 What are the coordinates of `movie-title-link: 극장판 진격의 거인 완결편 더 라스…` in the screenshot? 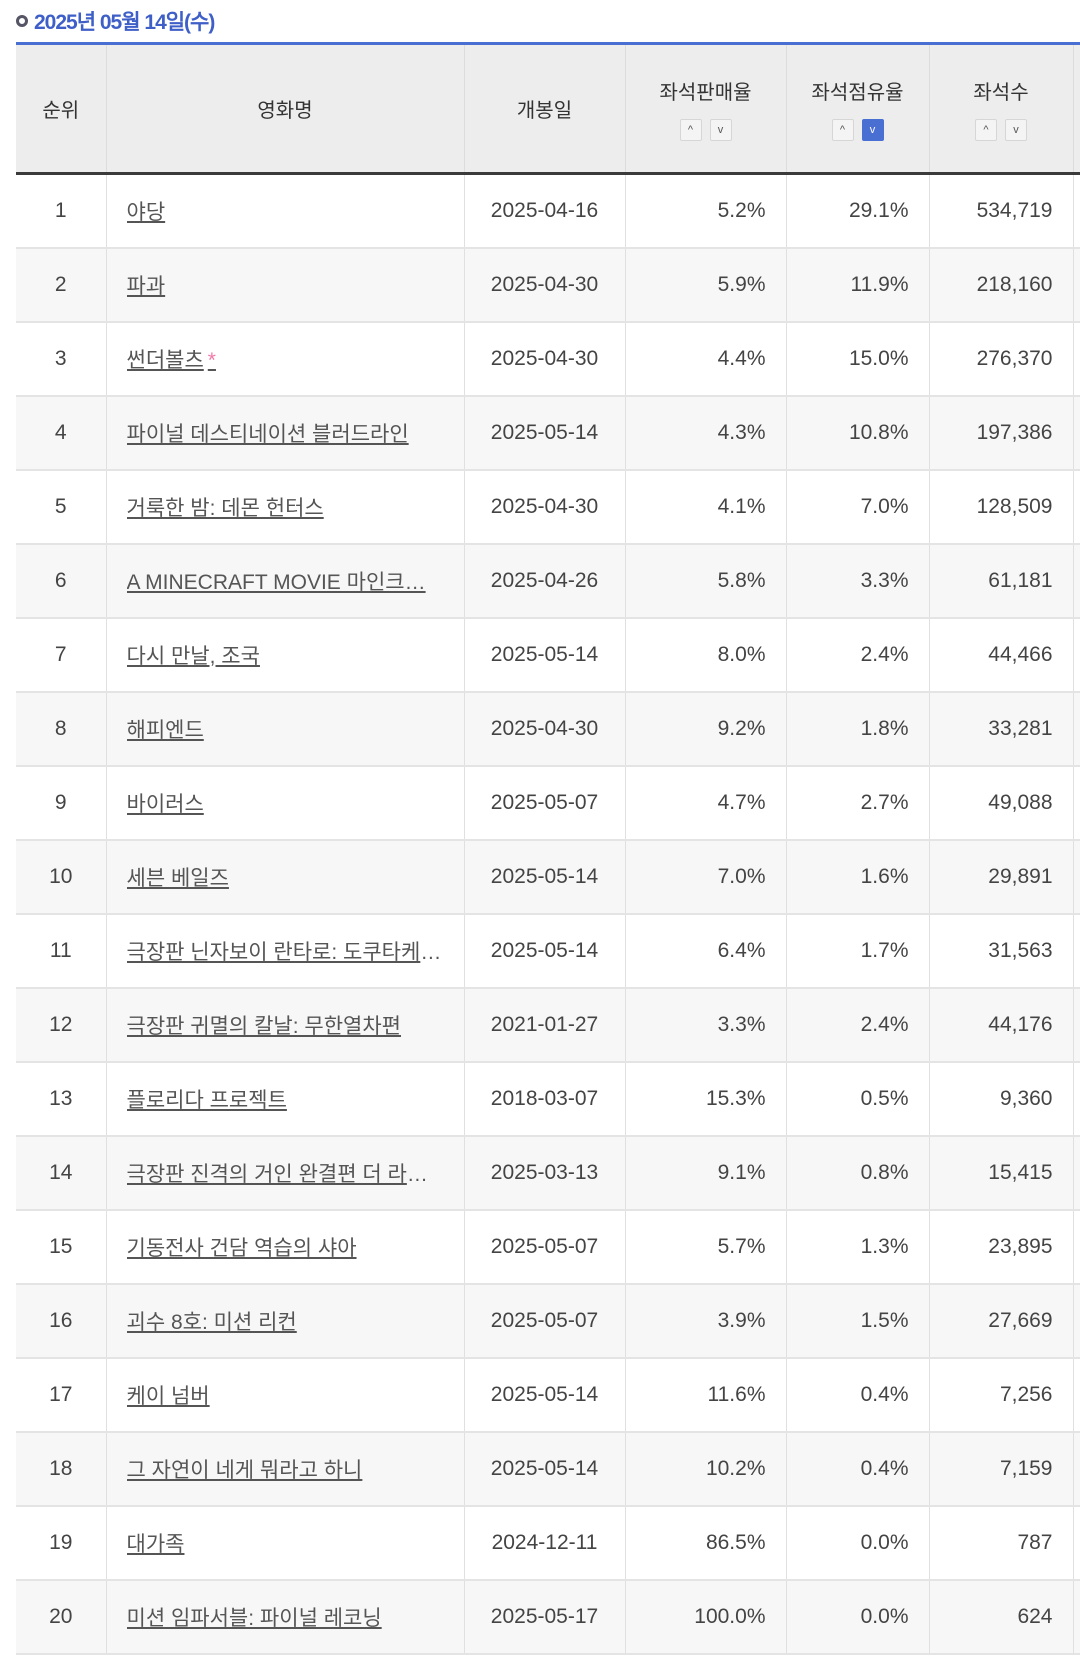 It's located at (285, 1173).